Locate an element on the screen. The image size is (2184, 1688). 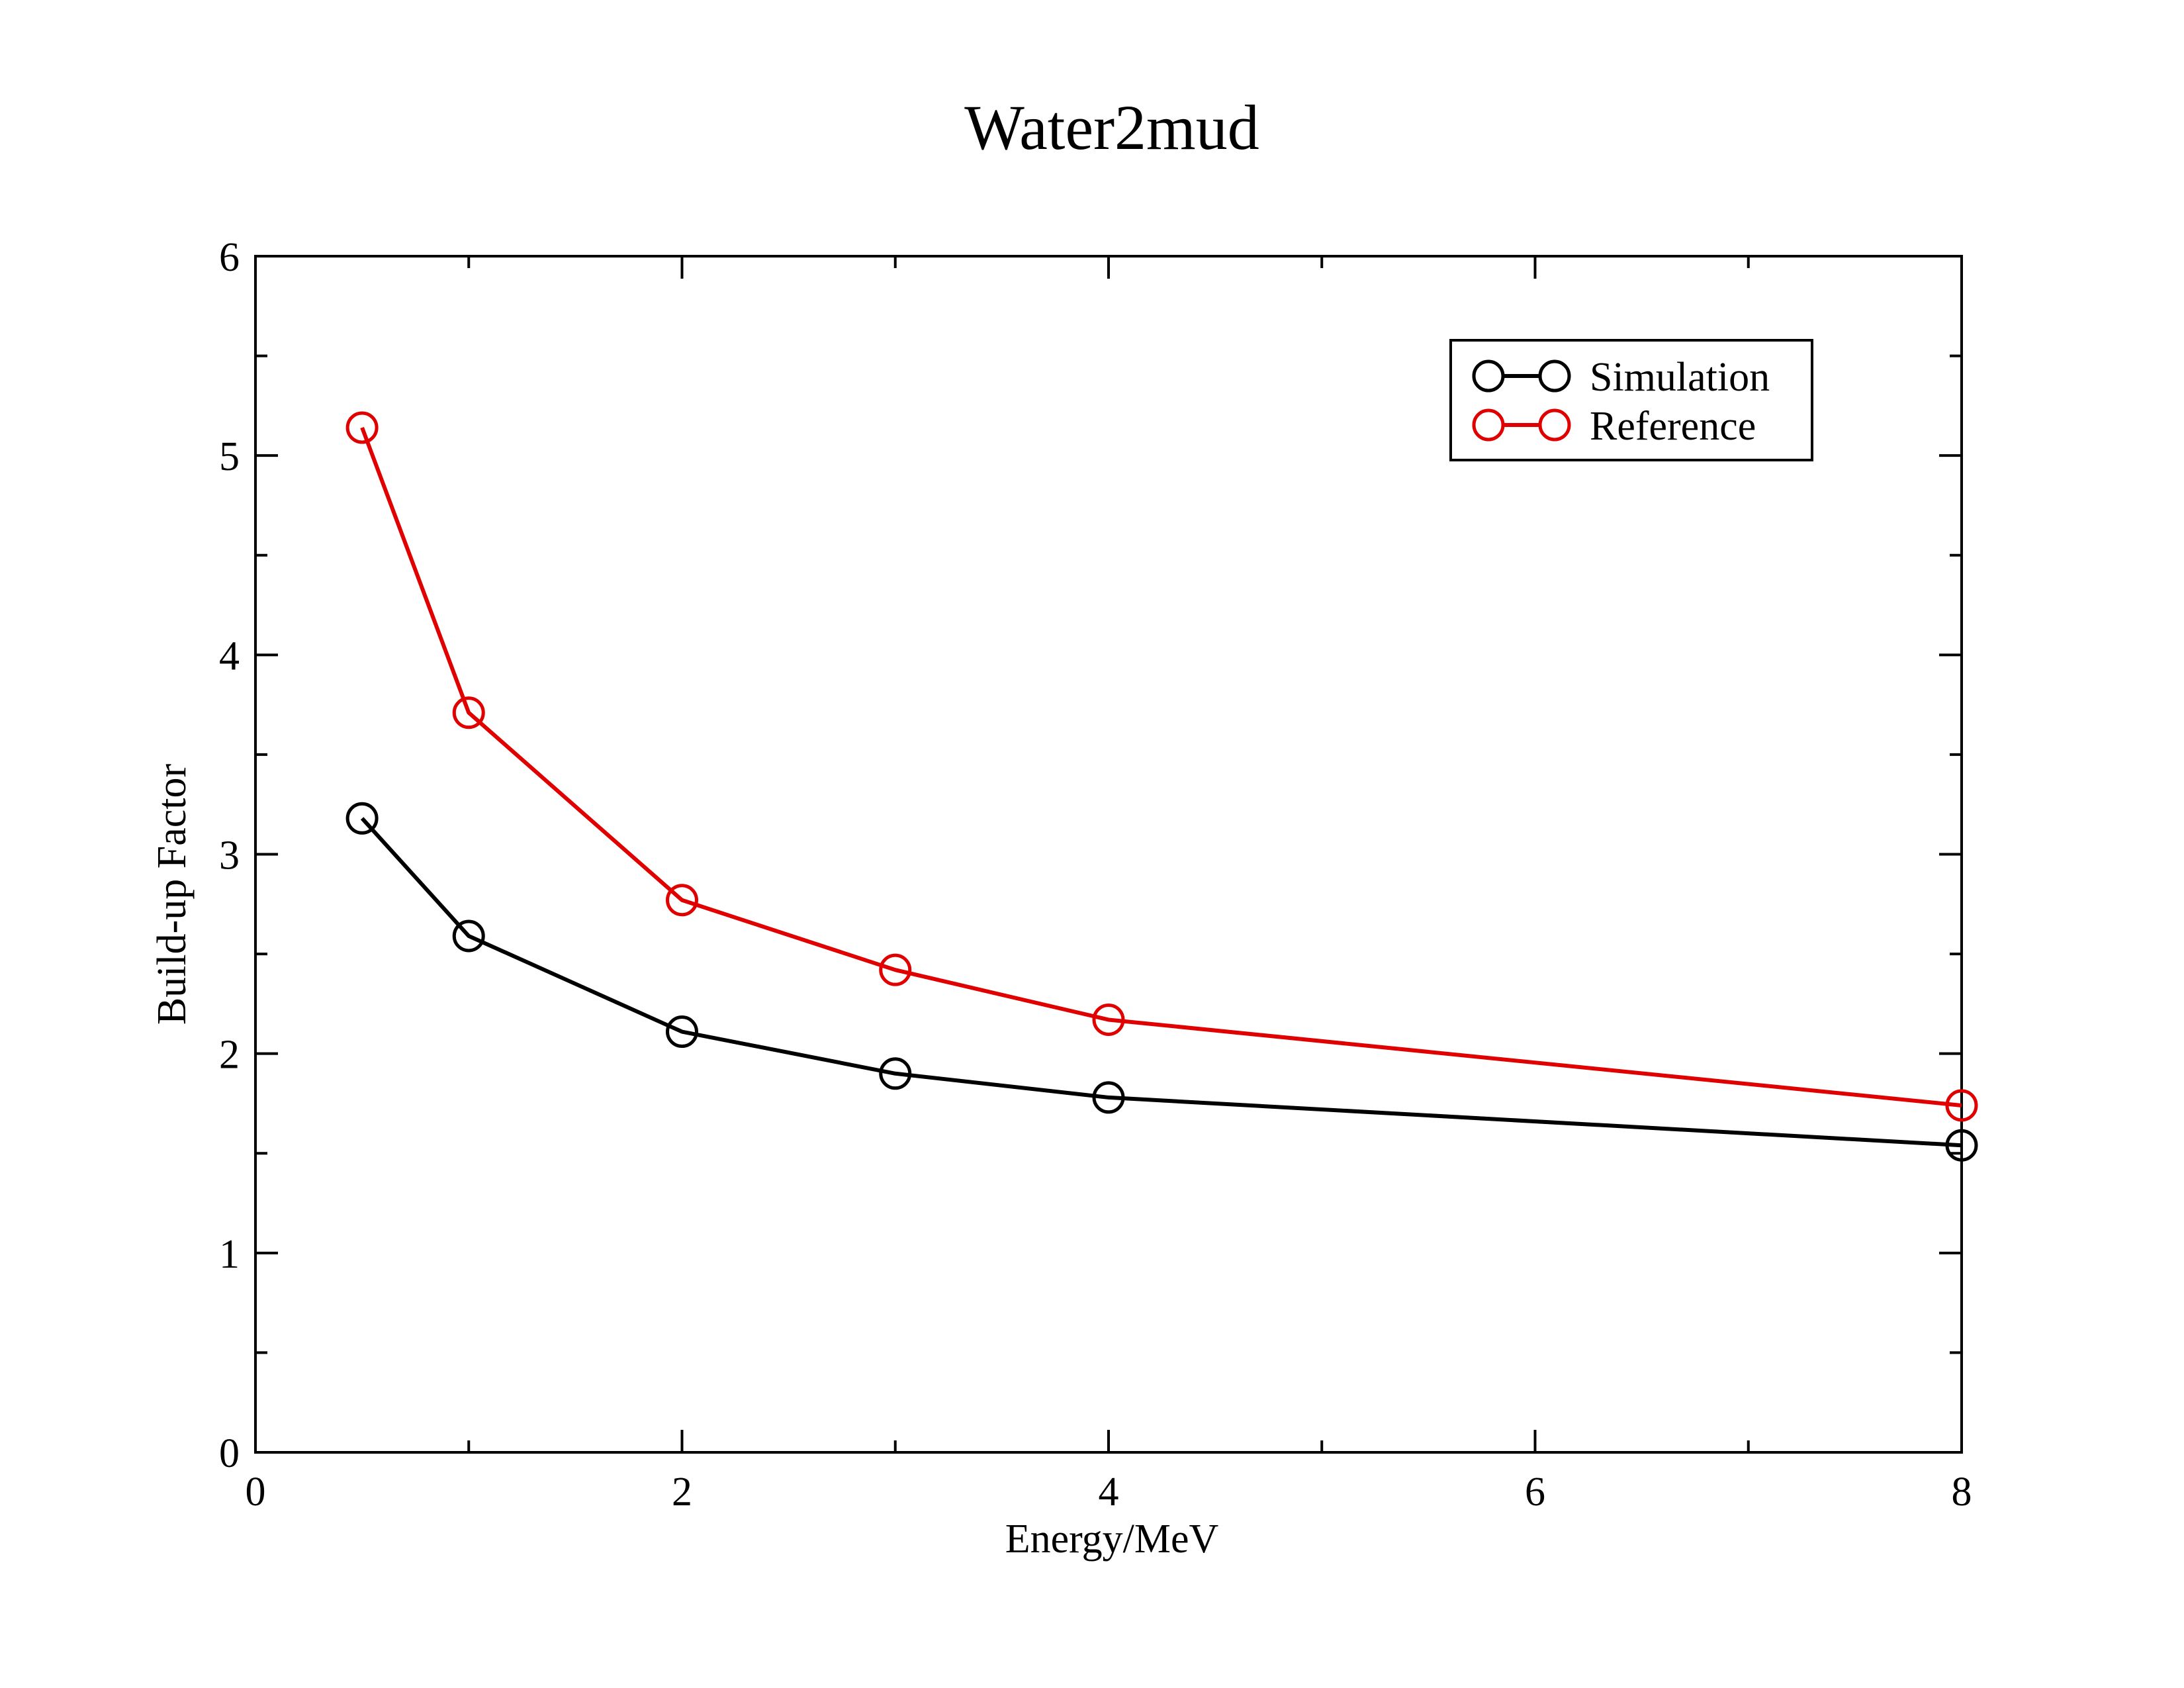
y-tick-label: 6 is located at coordinates (229, 257).